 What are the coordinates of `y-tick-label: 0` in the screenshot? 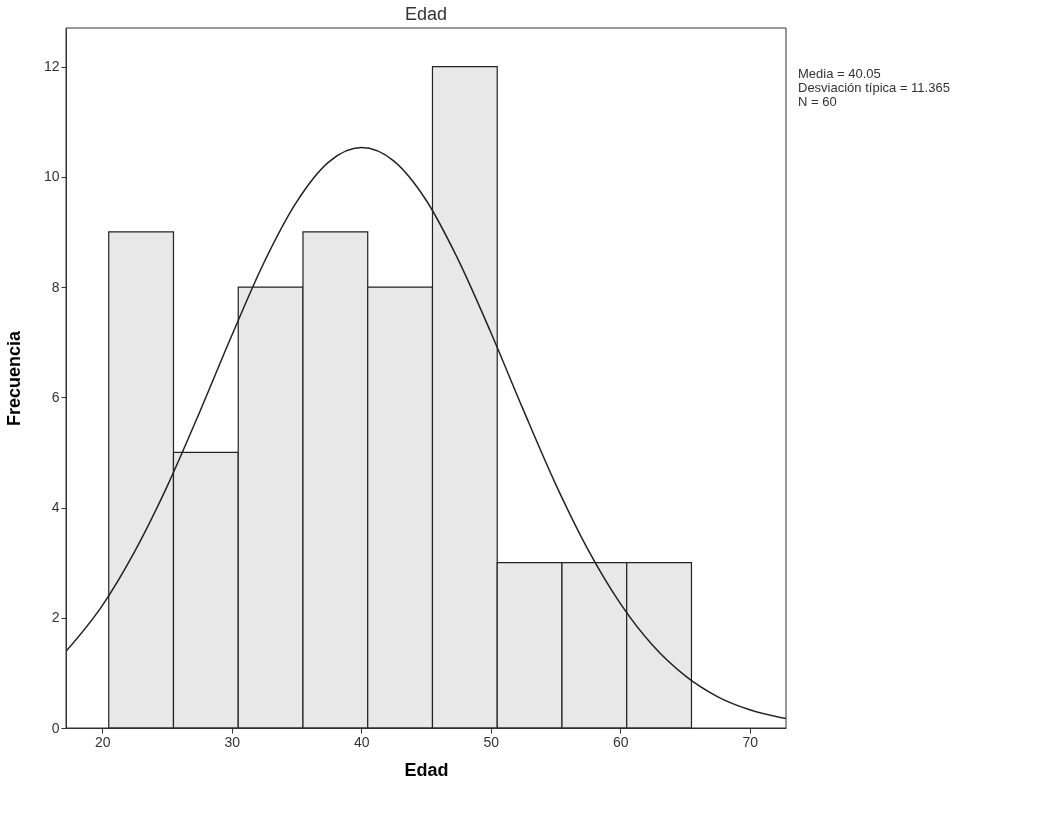 It's located at (55, 727).